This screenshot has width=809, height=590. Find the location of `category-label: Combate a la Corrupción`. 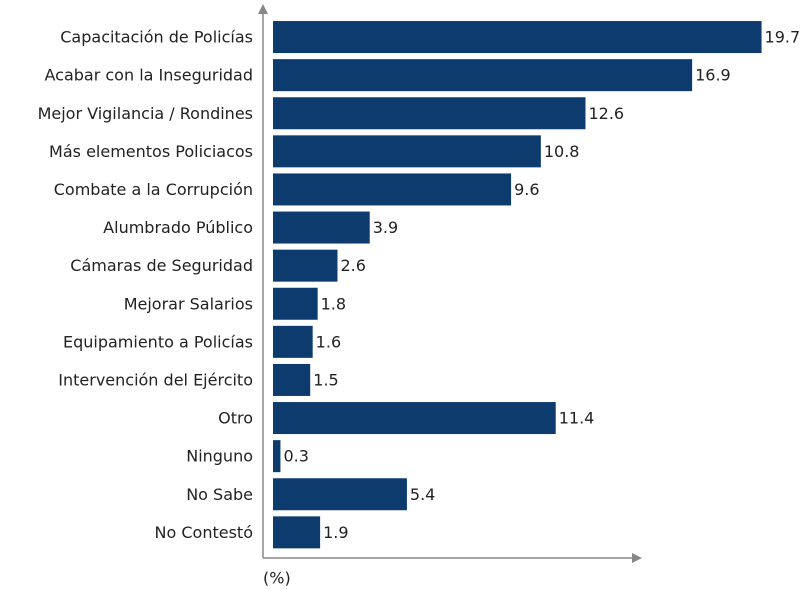

category-label: Combate a la Corrupción is located at coordinates (153, 189).